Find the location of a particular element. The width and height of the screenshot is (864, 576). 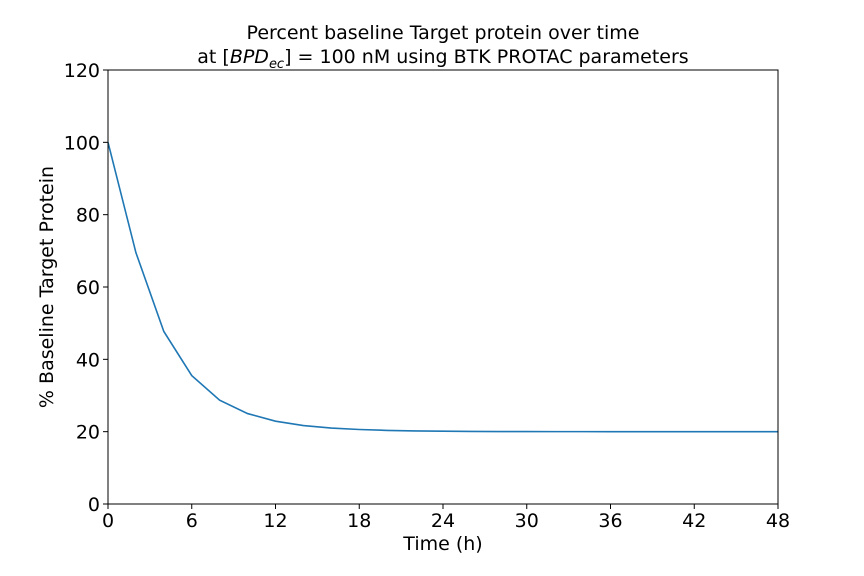

chart-title-var: BPD is located at coordinates (249, 57).